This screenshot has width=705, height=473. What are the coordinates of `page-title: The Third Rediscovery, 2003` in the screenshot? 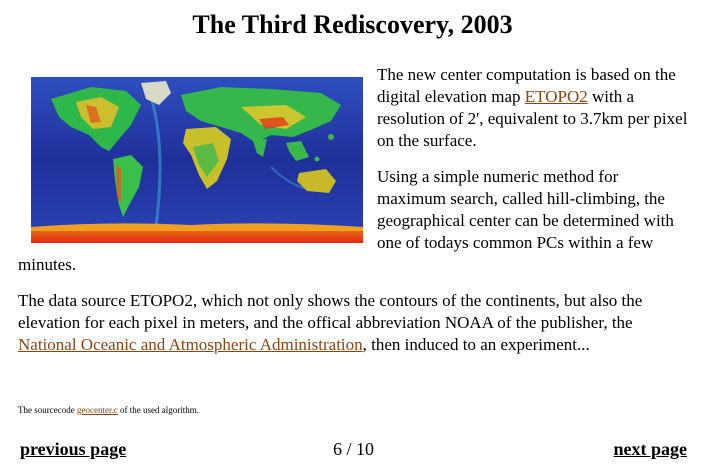 It's located at (352, 24).